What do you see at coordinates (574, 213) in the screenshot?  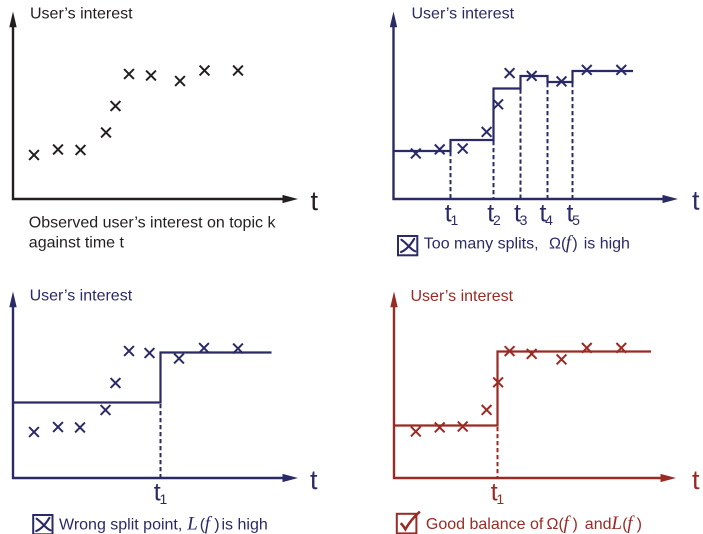 I see `svg-text: t5` at bounding box center [574, 213].